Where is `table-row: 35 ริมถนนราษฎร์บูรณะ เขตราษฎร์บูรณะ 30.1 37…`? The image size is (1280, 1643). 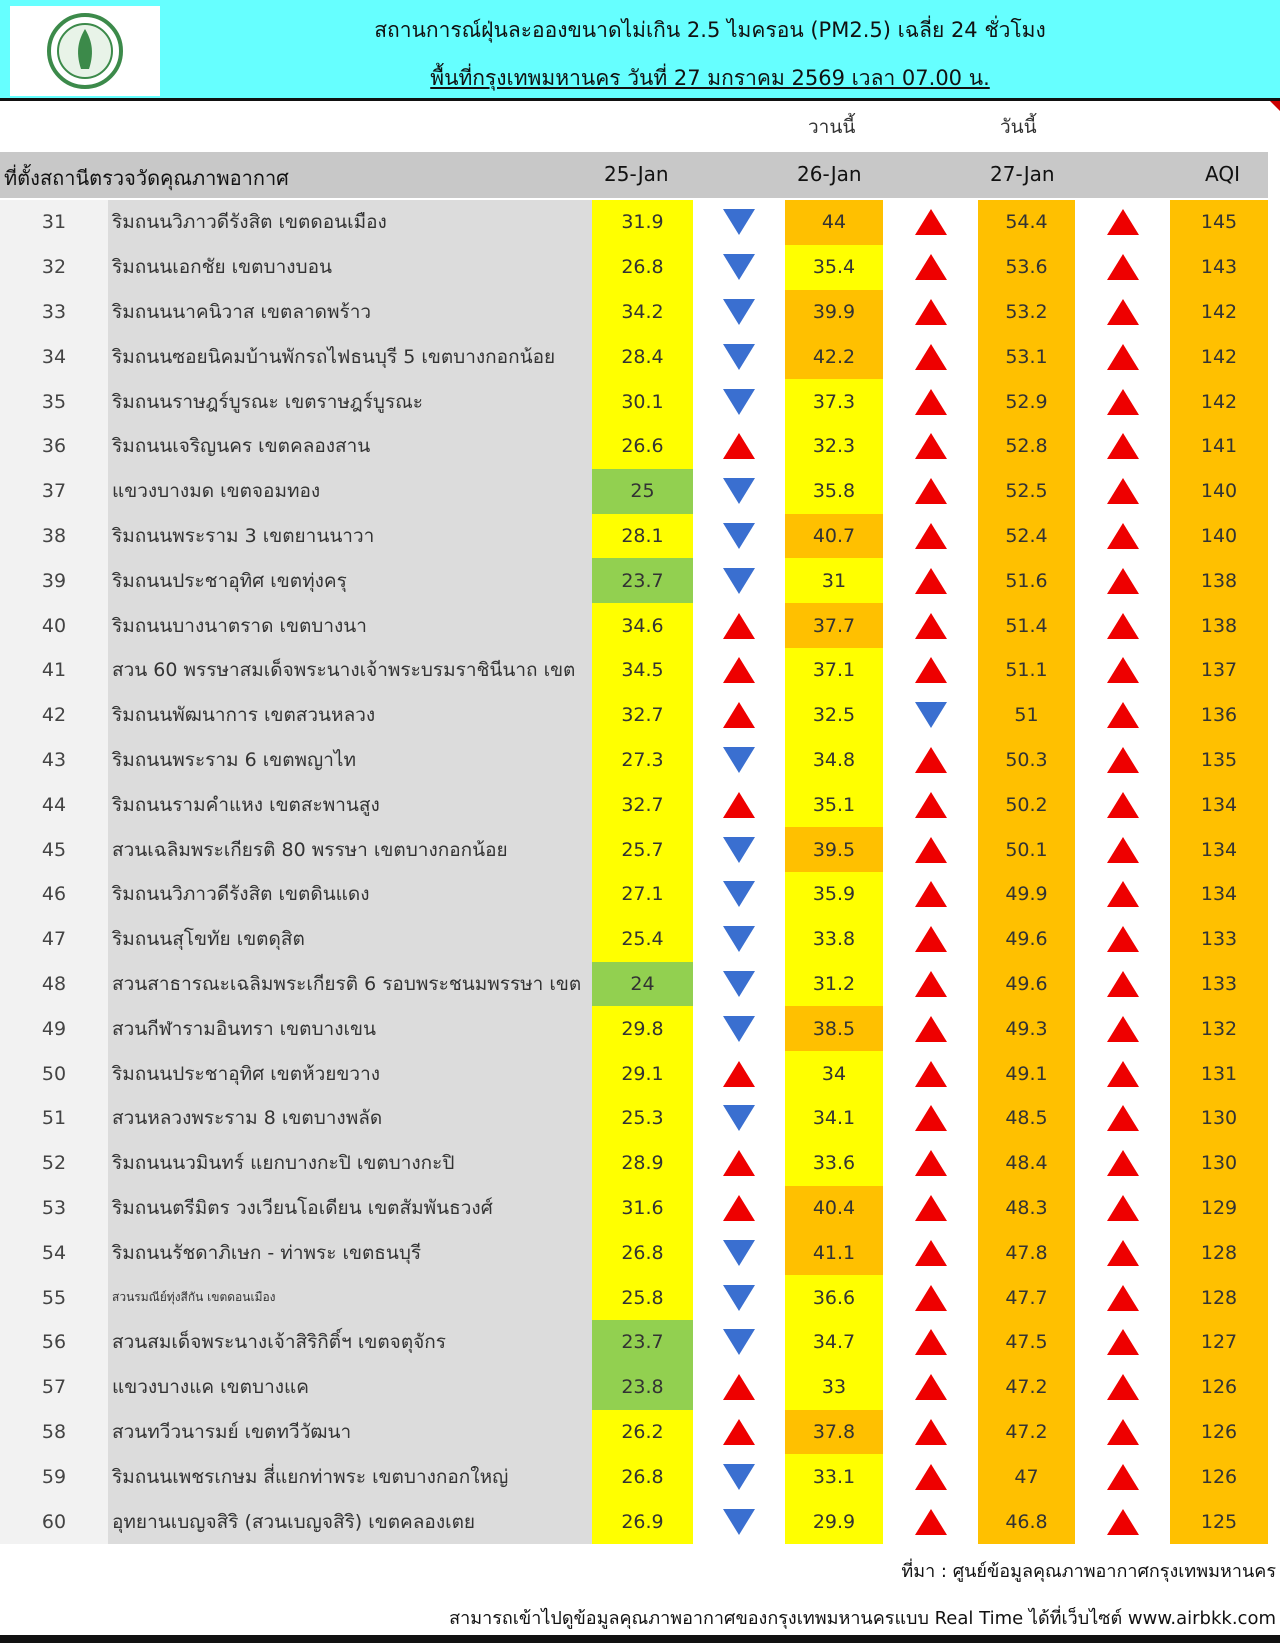 table-row: 35 ริมถนนราษฎร์บูรณะ เขตราษฎร์บูรณะ 30.1 37… is located at coordinates (634, 401).